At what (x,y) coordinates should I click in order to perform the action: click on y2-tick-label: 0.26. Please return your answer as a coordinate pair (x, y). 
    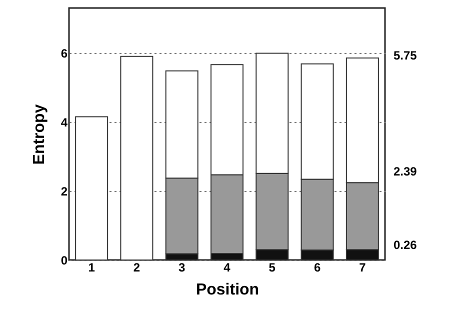
    Looking at the image, I should click on (406, 245).